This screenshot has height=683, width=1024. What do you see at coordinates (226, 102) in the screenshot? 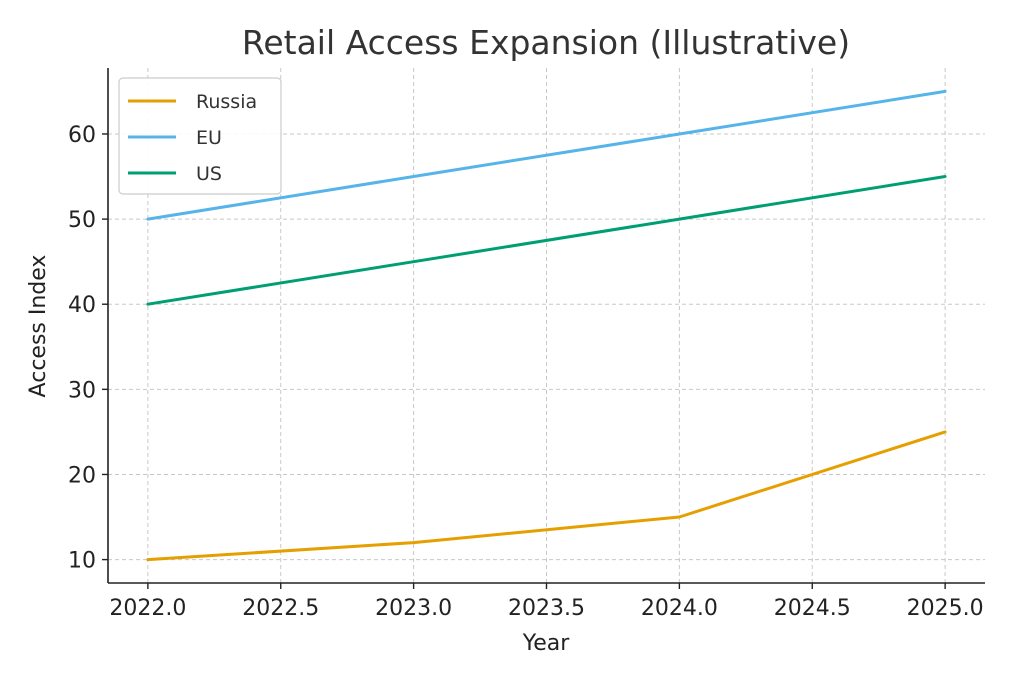
I see `legend-label-russia: Russia` at bounding box center [226, 102].